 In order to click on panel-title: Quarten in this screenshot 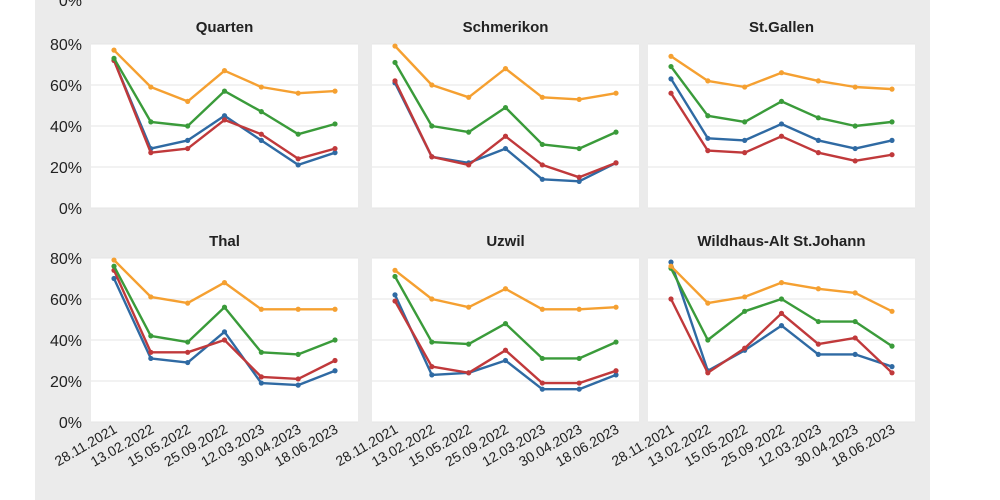, I will do `click(225, 27)`.